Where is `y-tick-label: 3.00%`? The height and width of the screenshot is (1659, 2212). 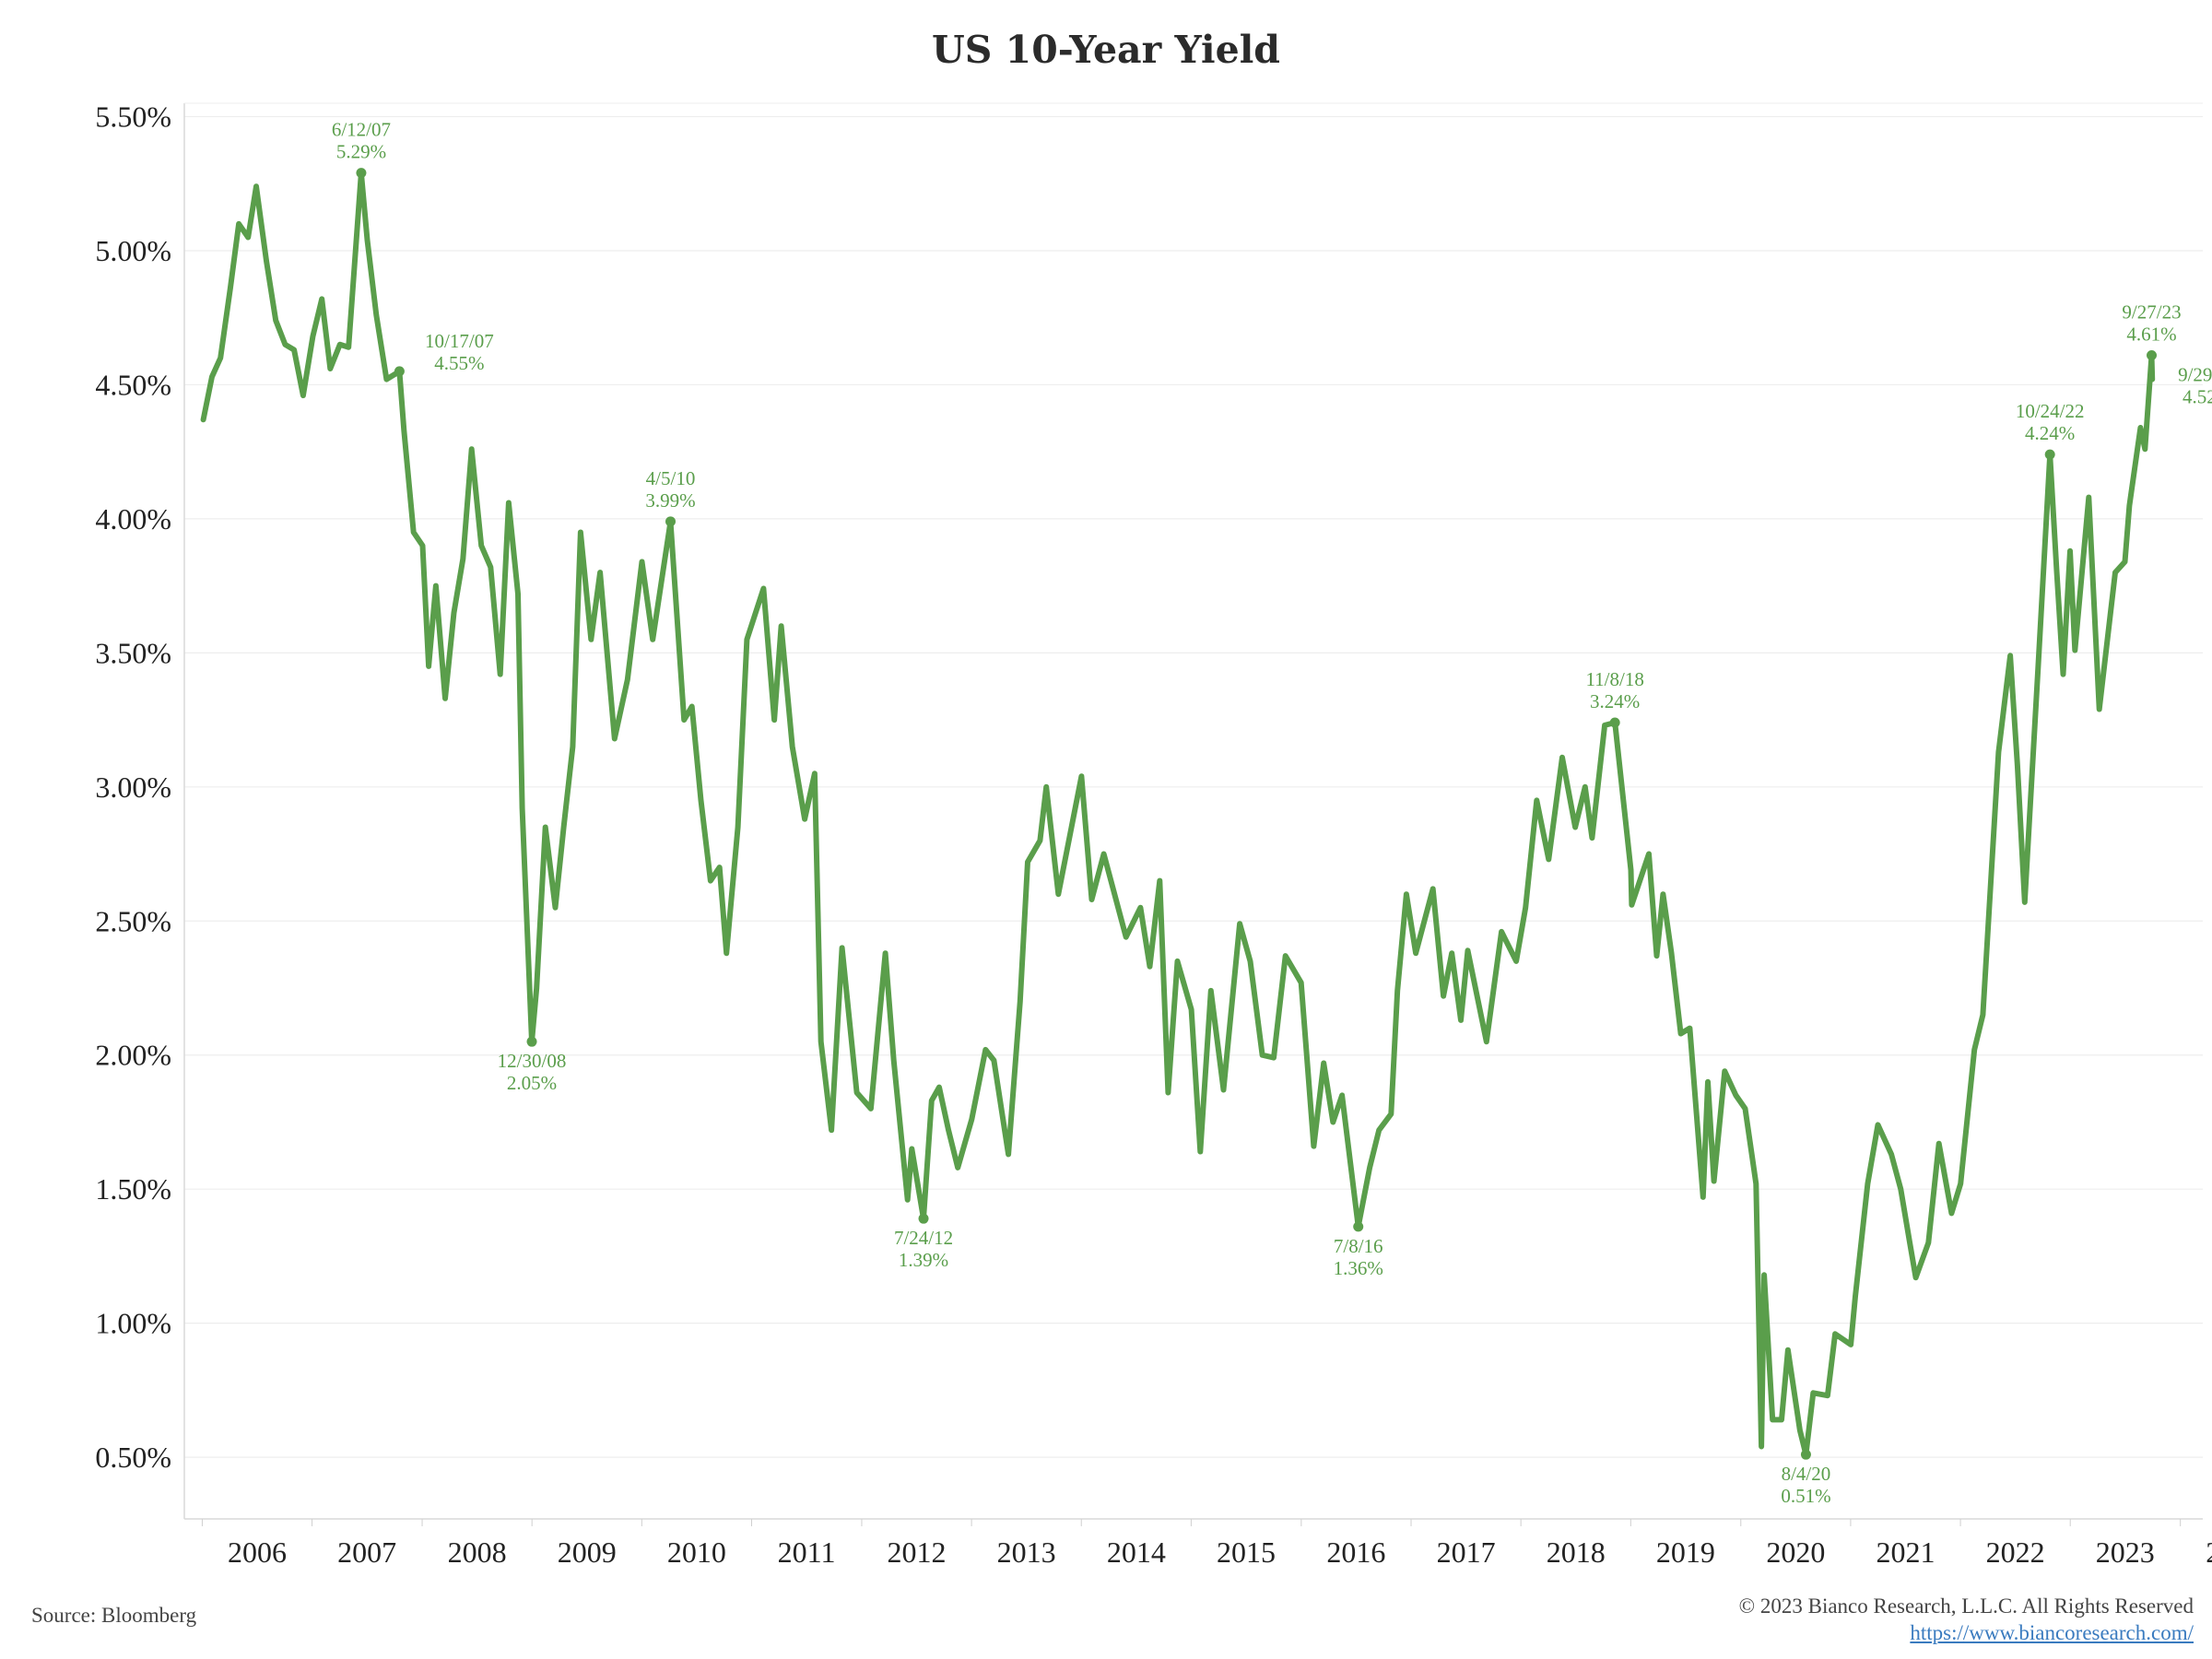 y-tick-label: 3.00% is located at coordinates (133, 787).